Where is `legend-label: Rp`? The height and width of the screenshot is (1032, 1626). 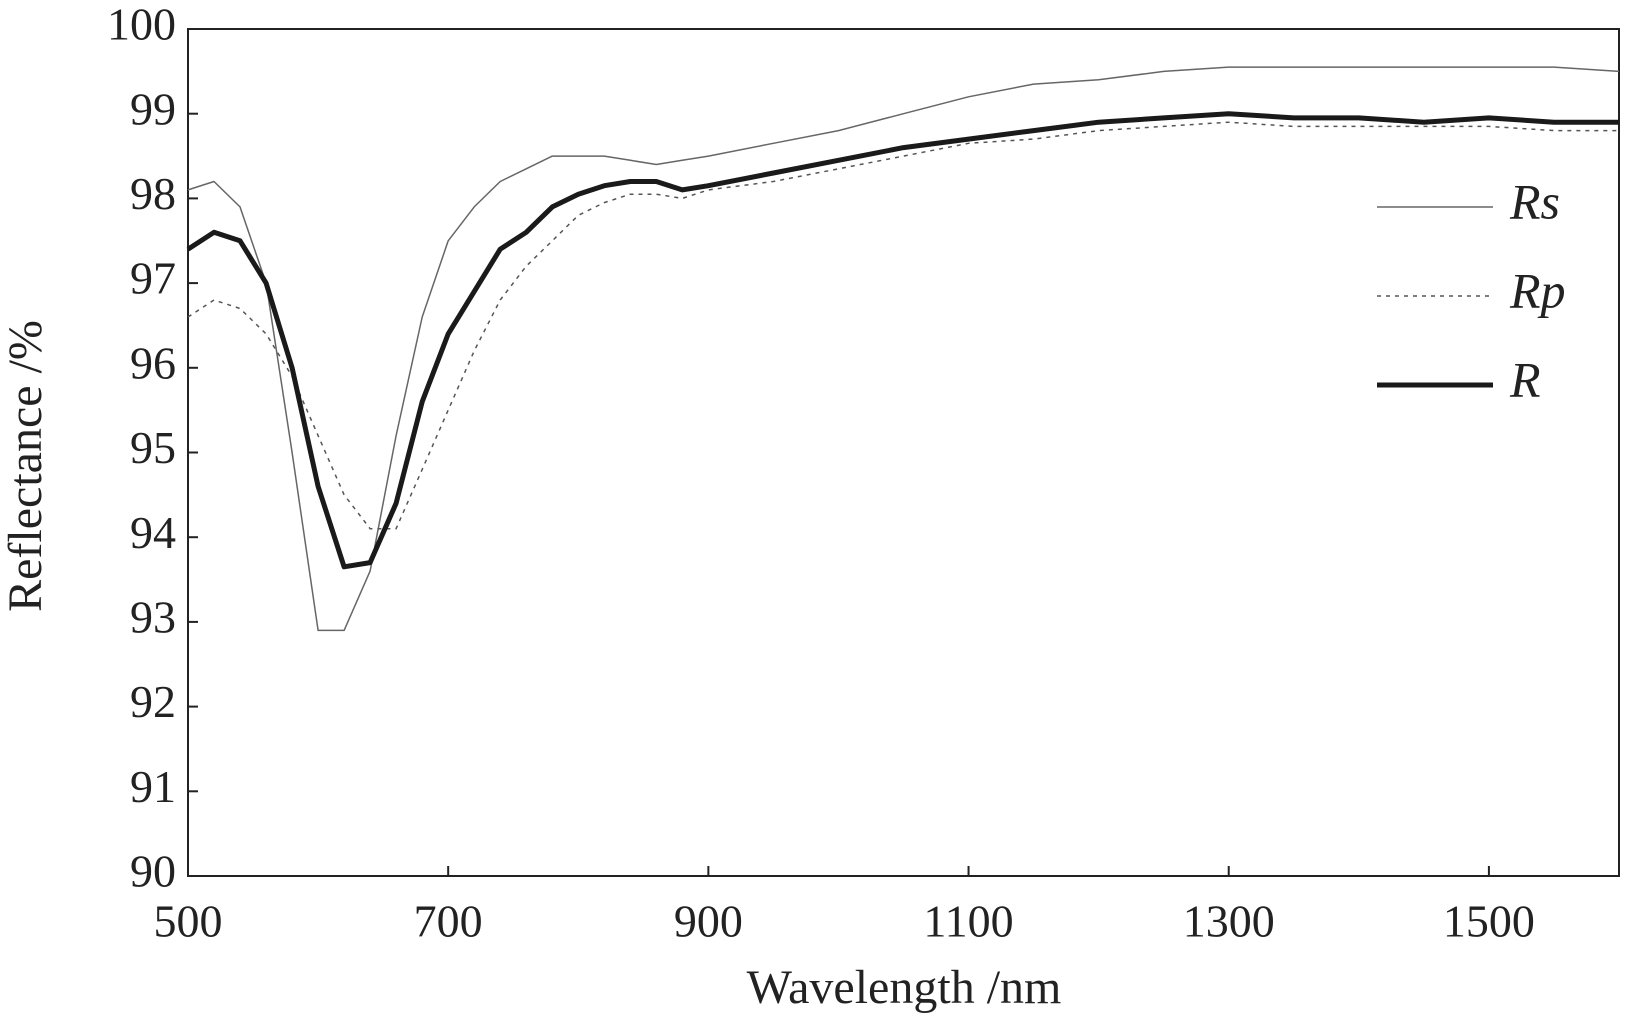 legend-label: Rp is located at coordinates (1537, 290).